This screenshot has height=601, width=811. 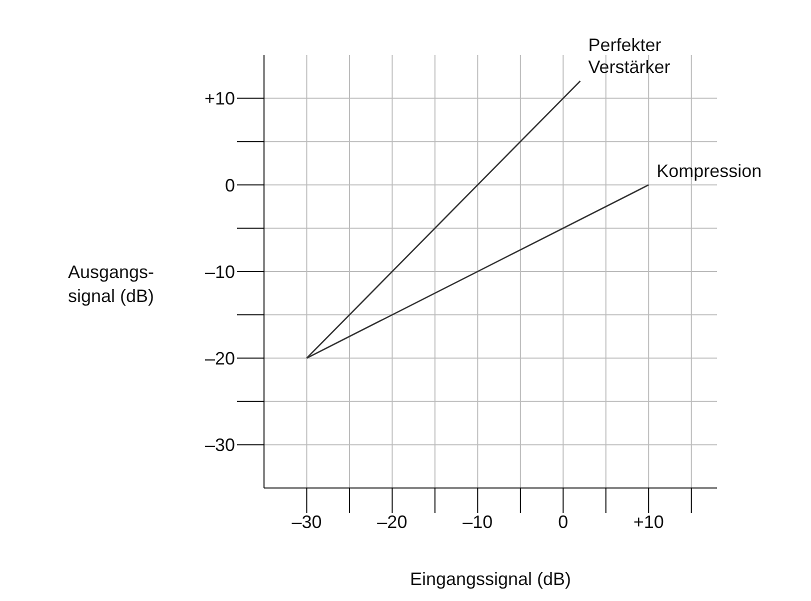 What do you see at coordinates (219, 98) in the screenshot?
I see `y-tick-label: +10` at bounding box center [219, 98].